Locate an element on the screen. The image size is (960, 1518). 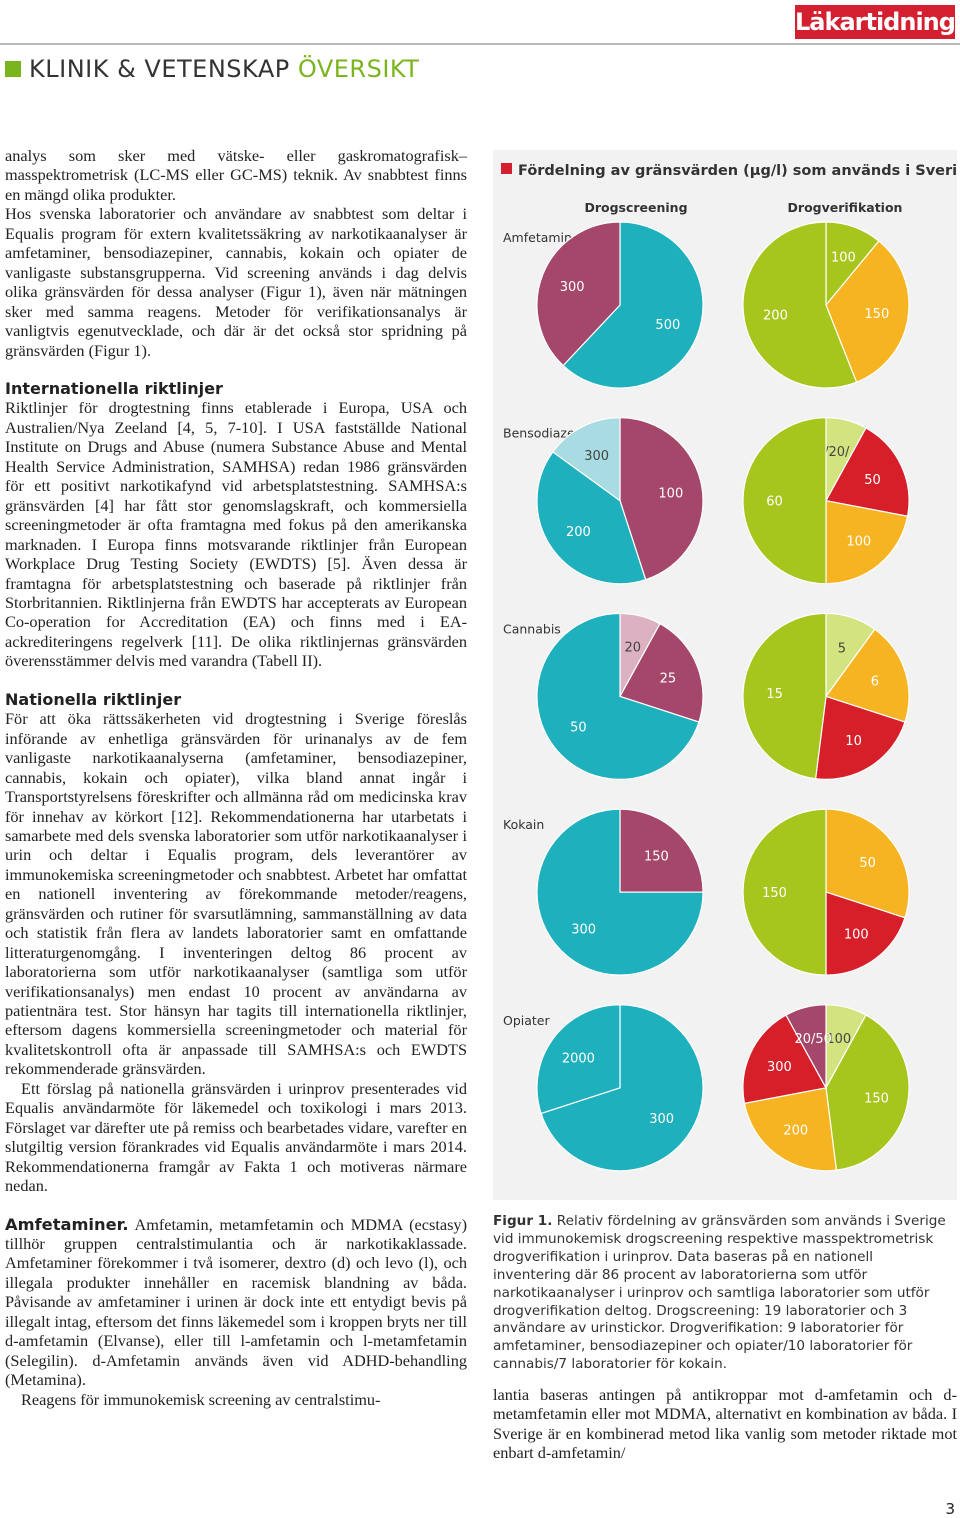
section-name: KLINIK & VETENSKAP is located at coordinates (159, 69).